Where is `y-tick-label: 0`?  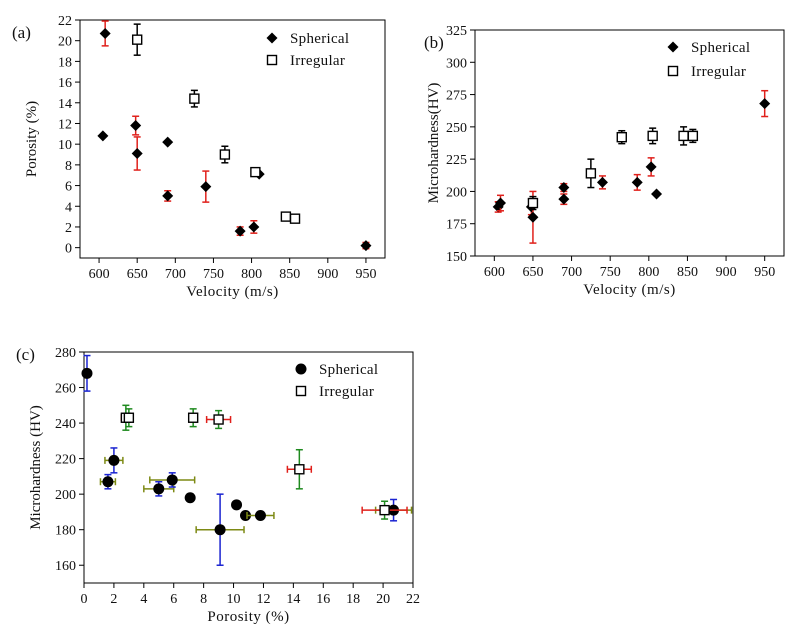
y-tick-label: 0 is located at coordinates (68, 249).